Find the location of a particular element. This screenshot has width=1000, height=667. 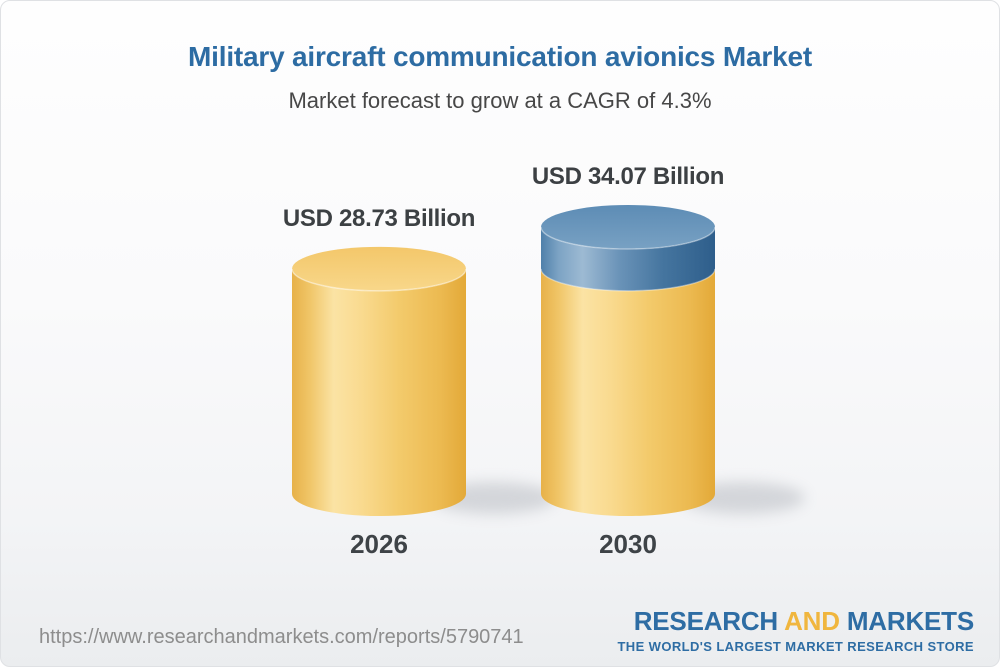

cylinder-top-2026 is located at coordinates (379, 268).